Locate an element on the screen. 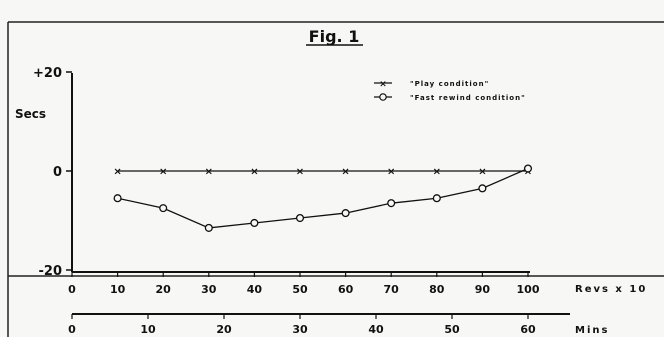  series-layer: ×××××××××× is located at coordinates (323, 198).